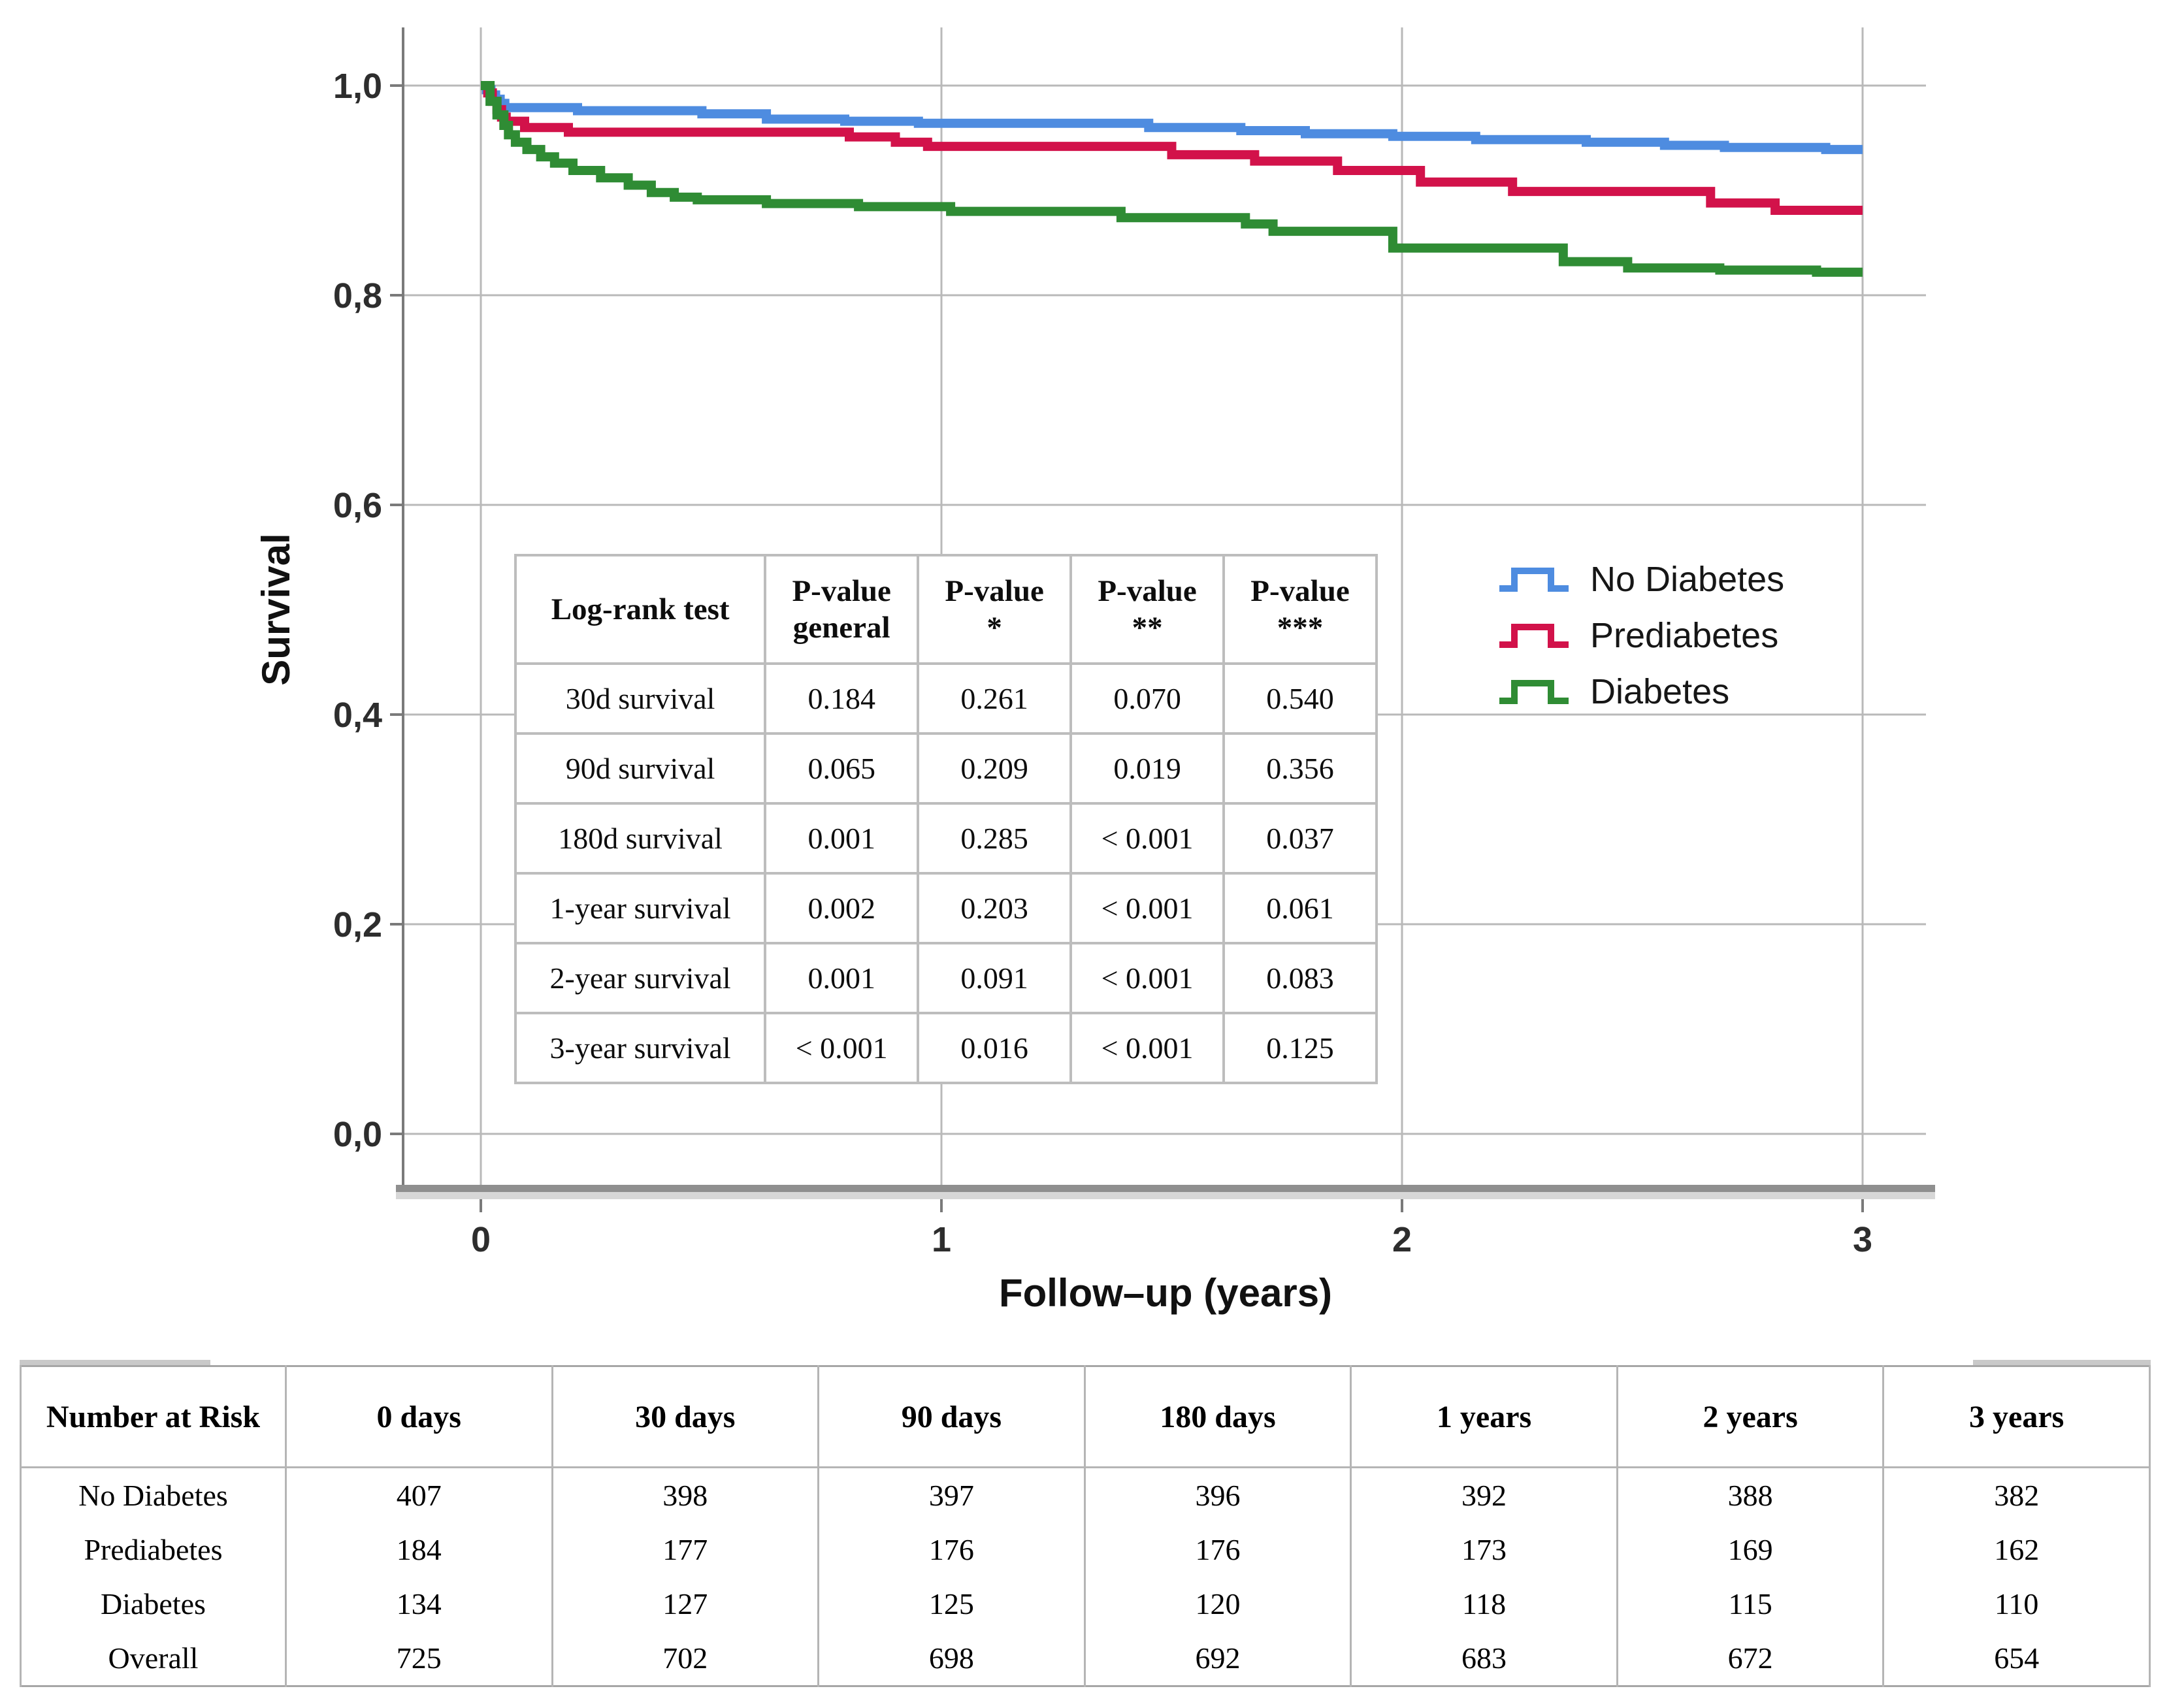  Describe the element at coordinates (1402, 1240) in the screenshot. I see `x-tick-label: 2` at that location.